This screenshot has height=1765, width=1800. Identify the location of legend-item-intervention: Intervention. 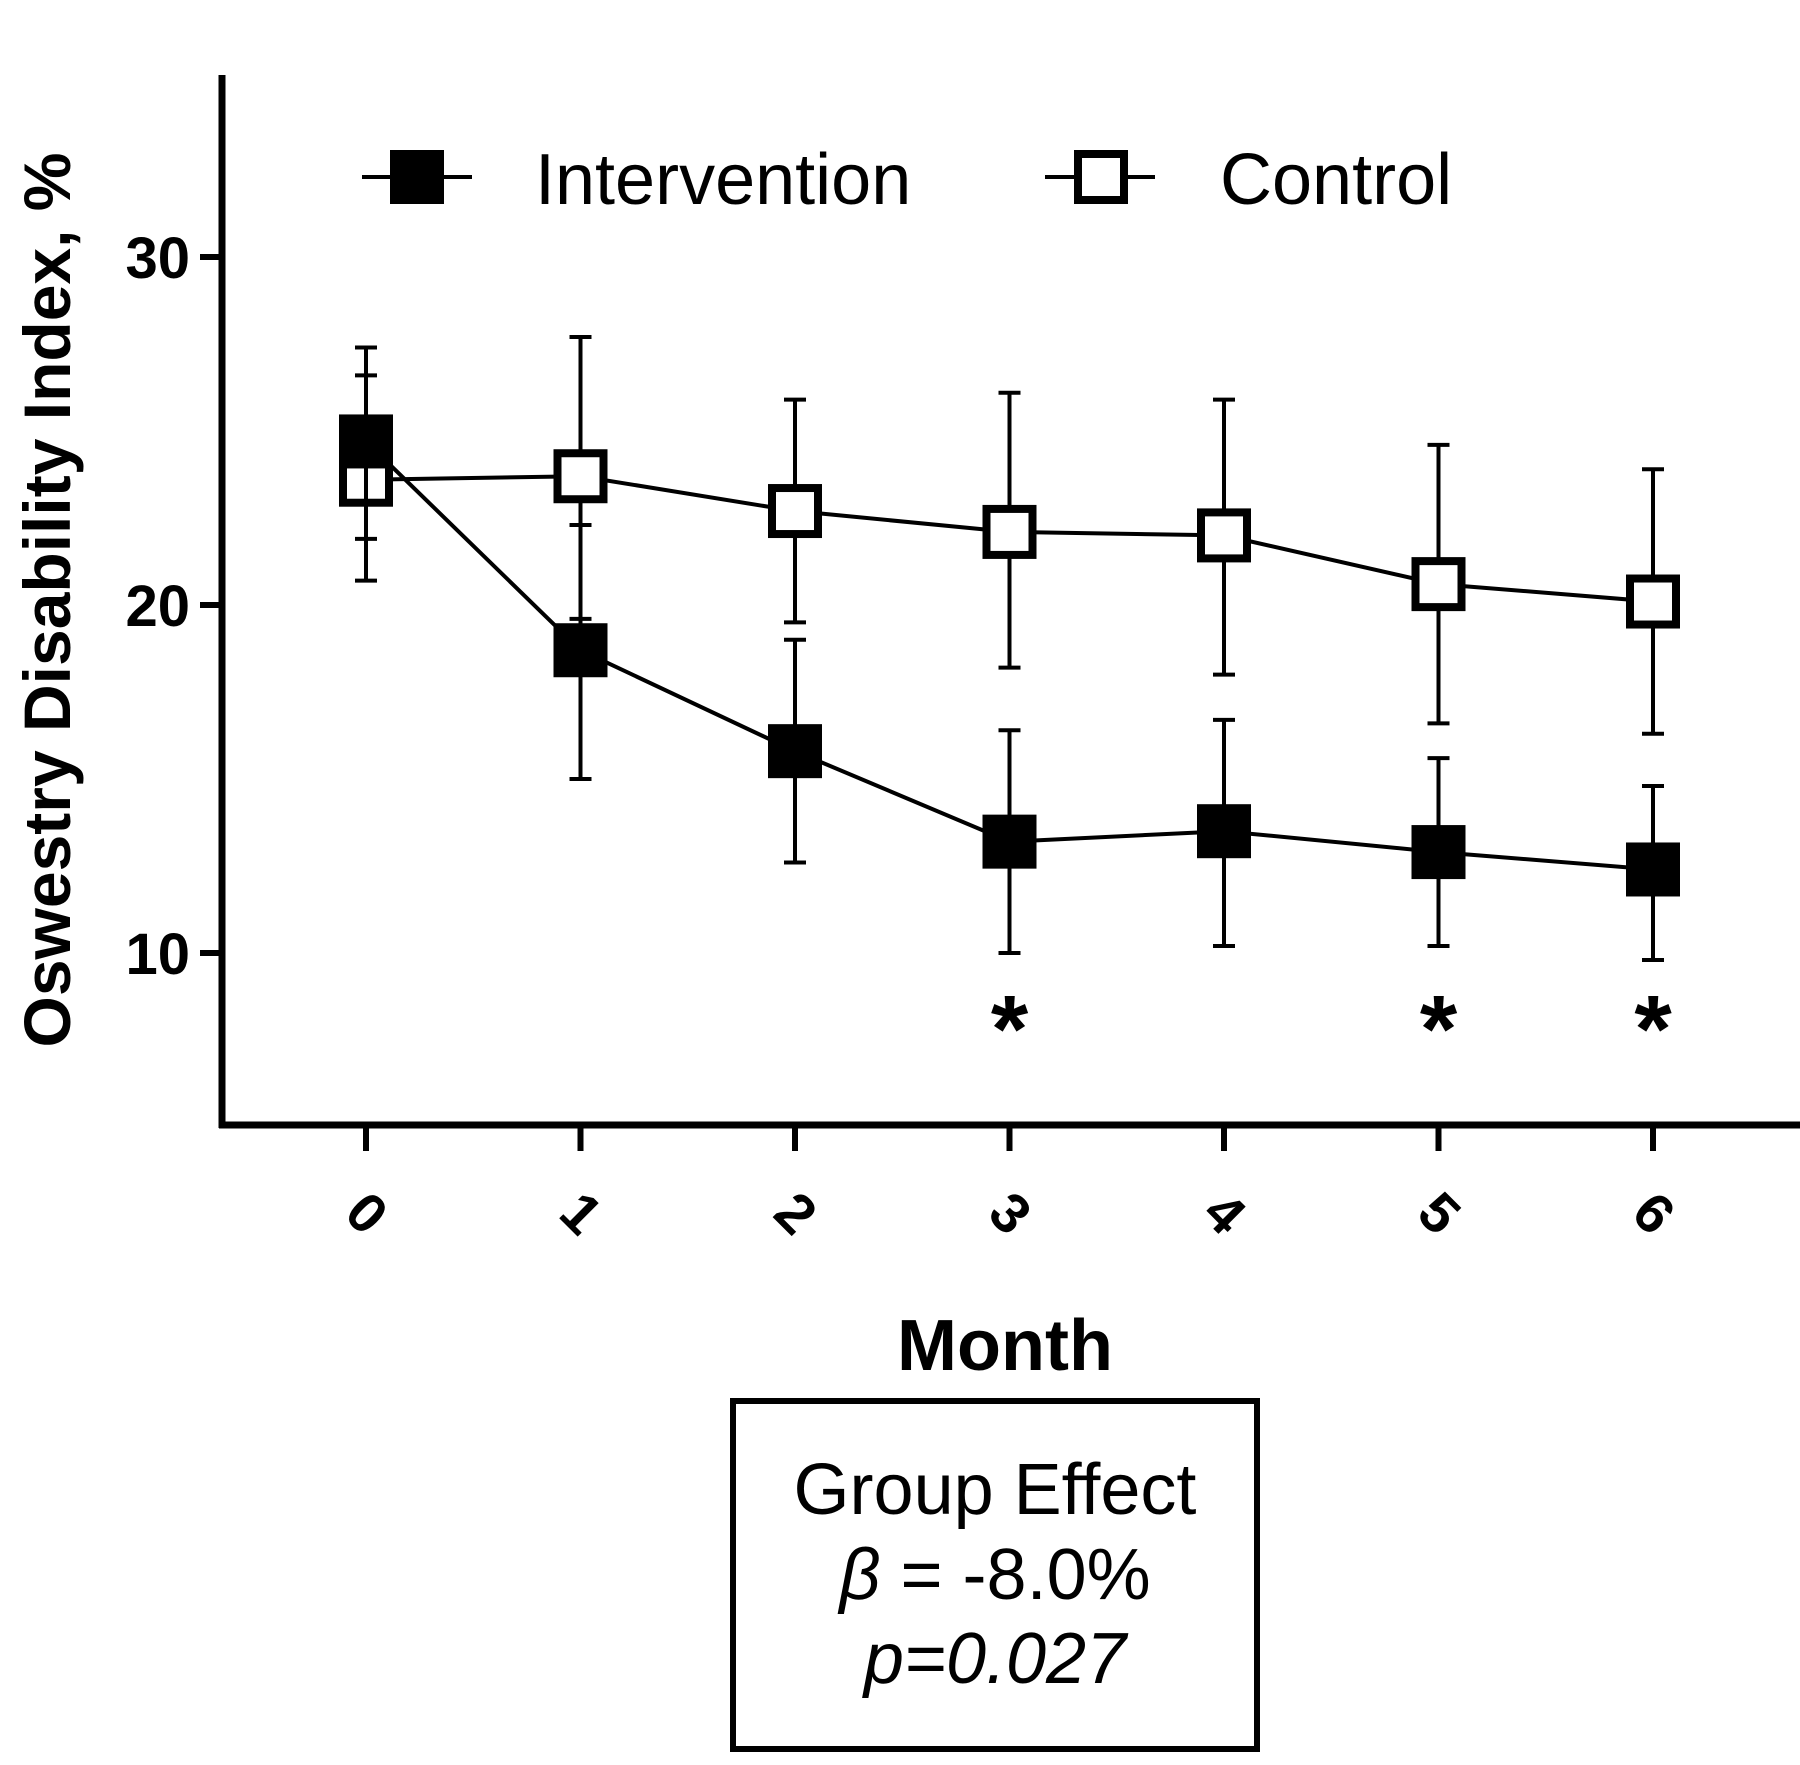
(636, 180).